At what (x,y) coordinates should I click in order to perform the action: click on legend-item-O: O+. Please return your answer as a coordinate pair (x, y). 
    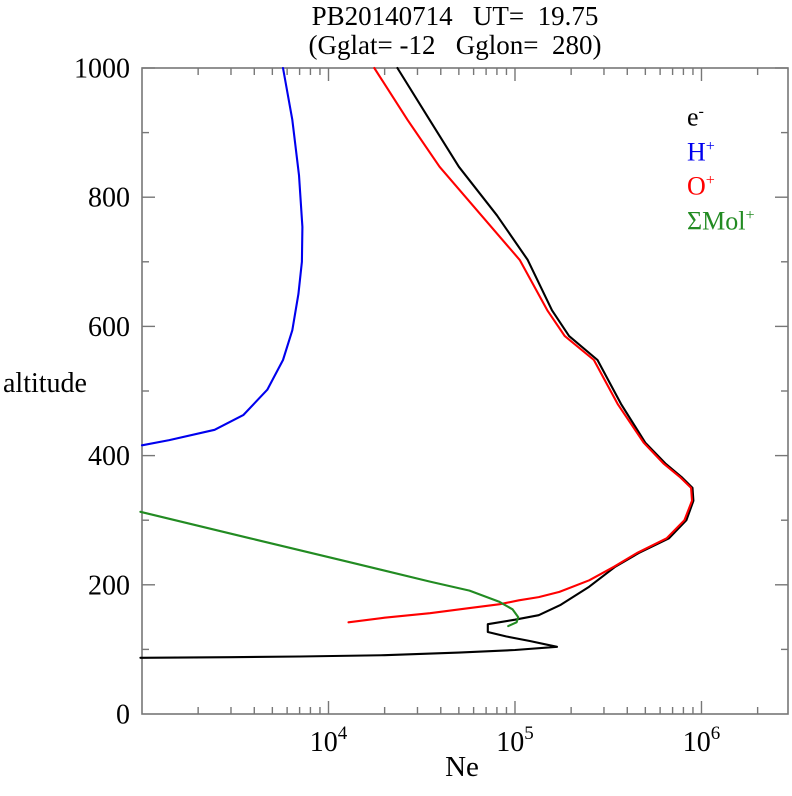
    Looking at the image, I should click on (701, 186).